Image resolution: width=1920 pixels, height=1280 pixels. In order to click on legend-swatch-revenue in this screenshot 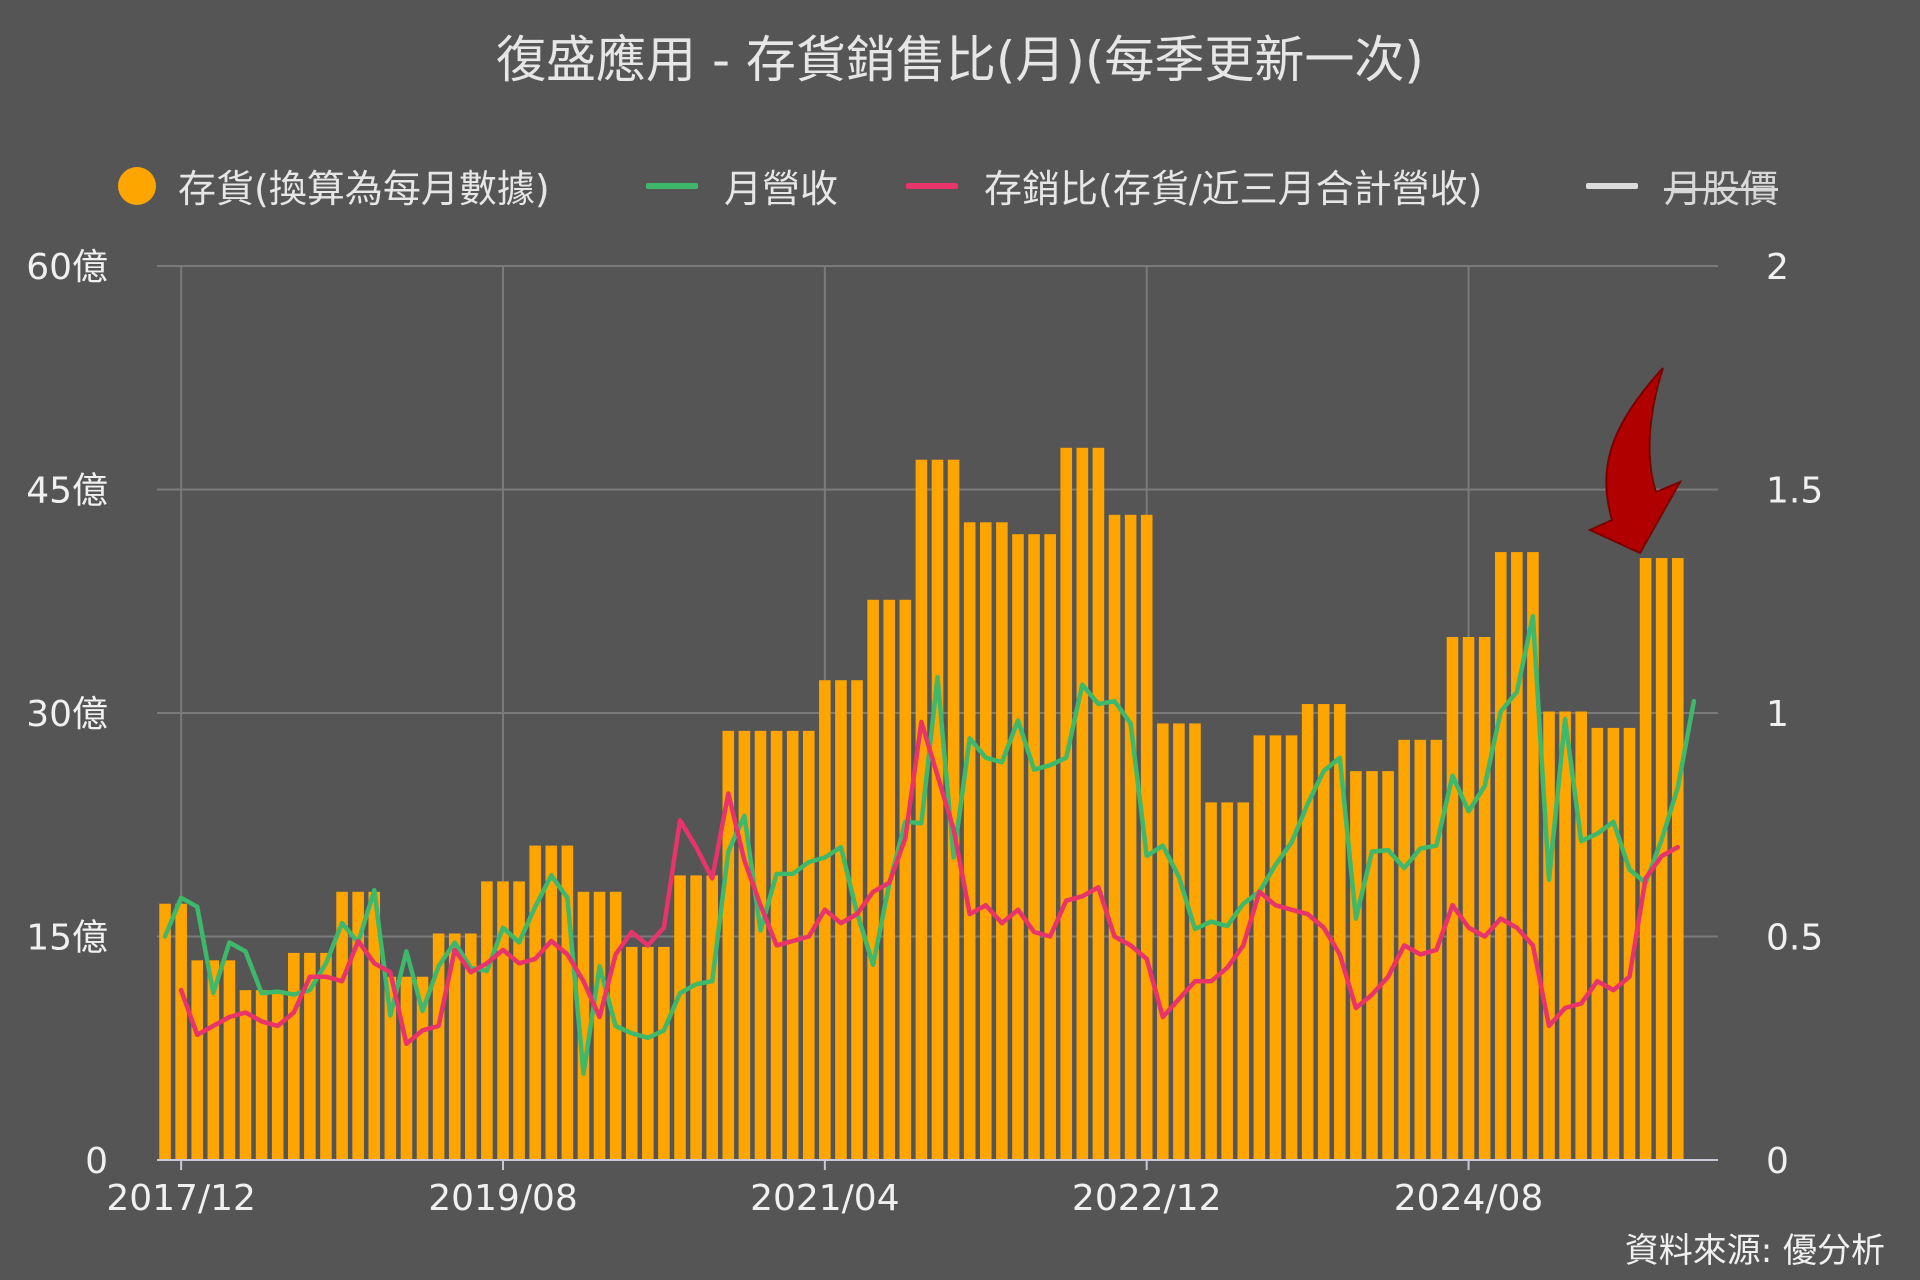, I will do `click(672, 185)`.